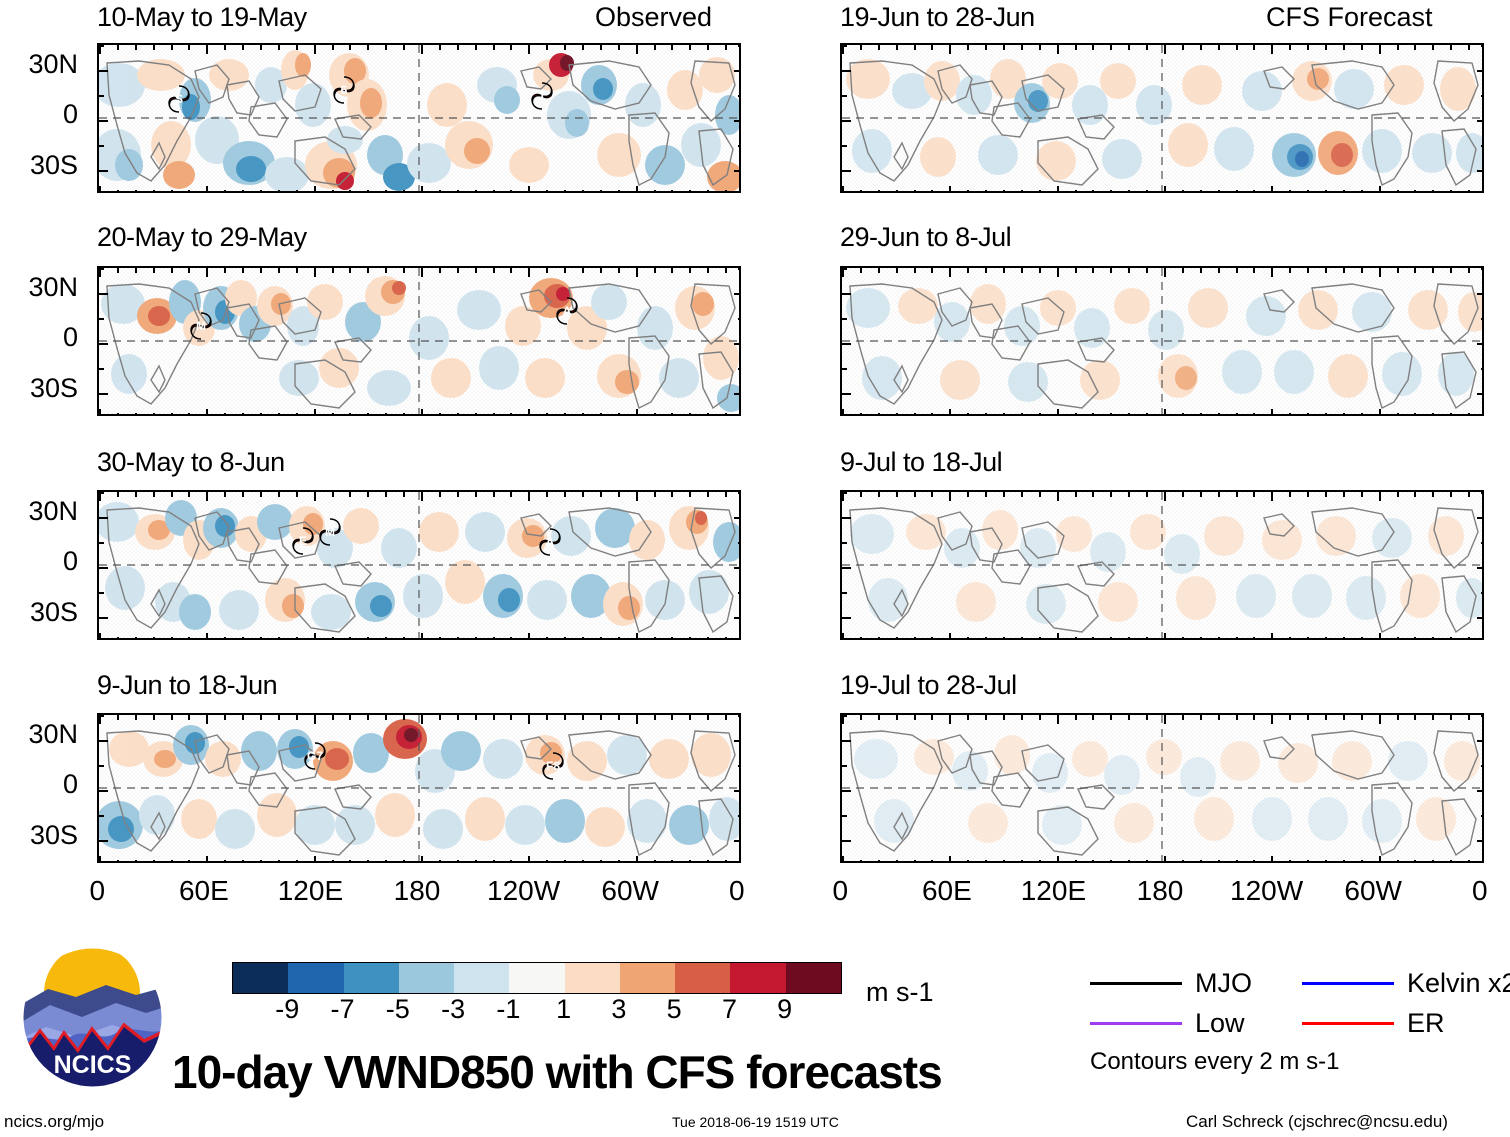 This screenshot has width=1510, height=1137. Describe the element at coordinates (553, 766) in the screenshot. I see `storm-marker: F8` at that location.